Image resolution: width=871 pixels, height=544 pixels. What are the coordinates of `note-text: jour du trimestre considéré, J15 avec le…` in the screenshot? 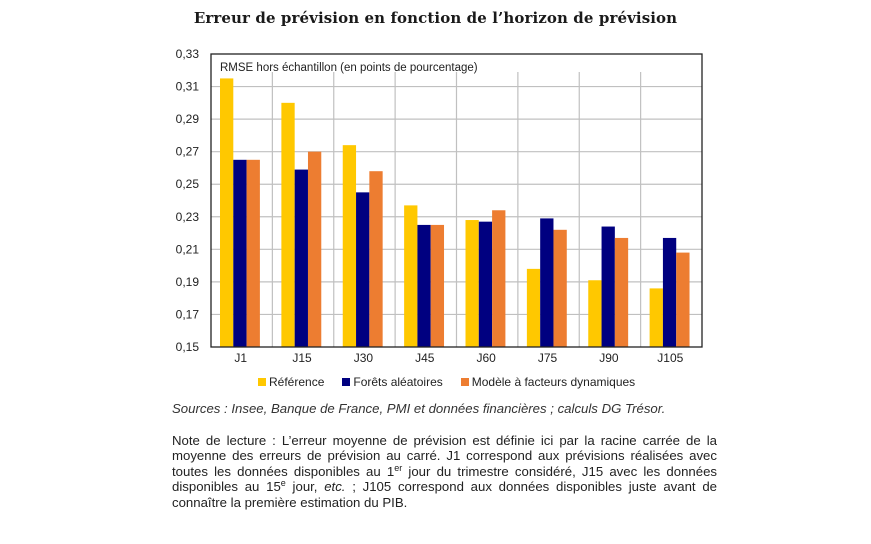 It's located at (444, 479).